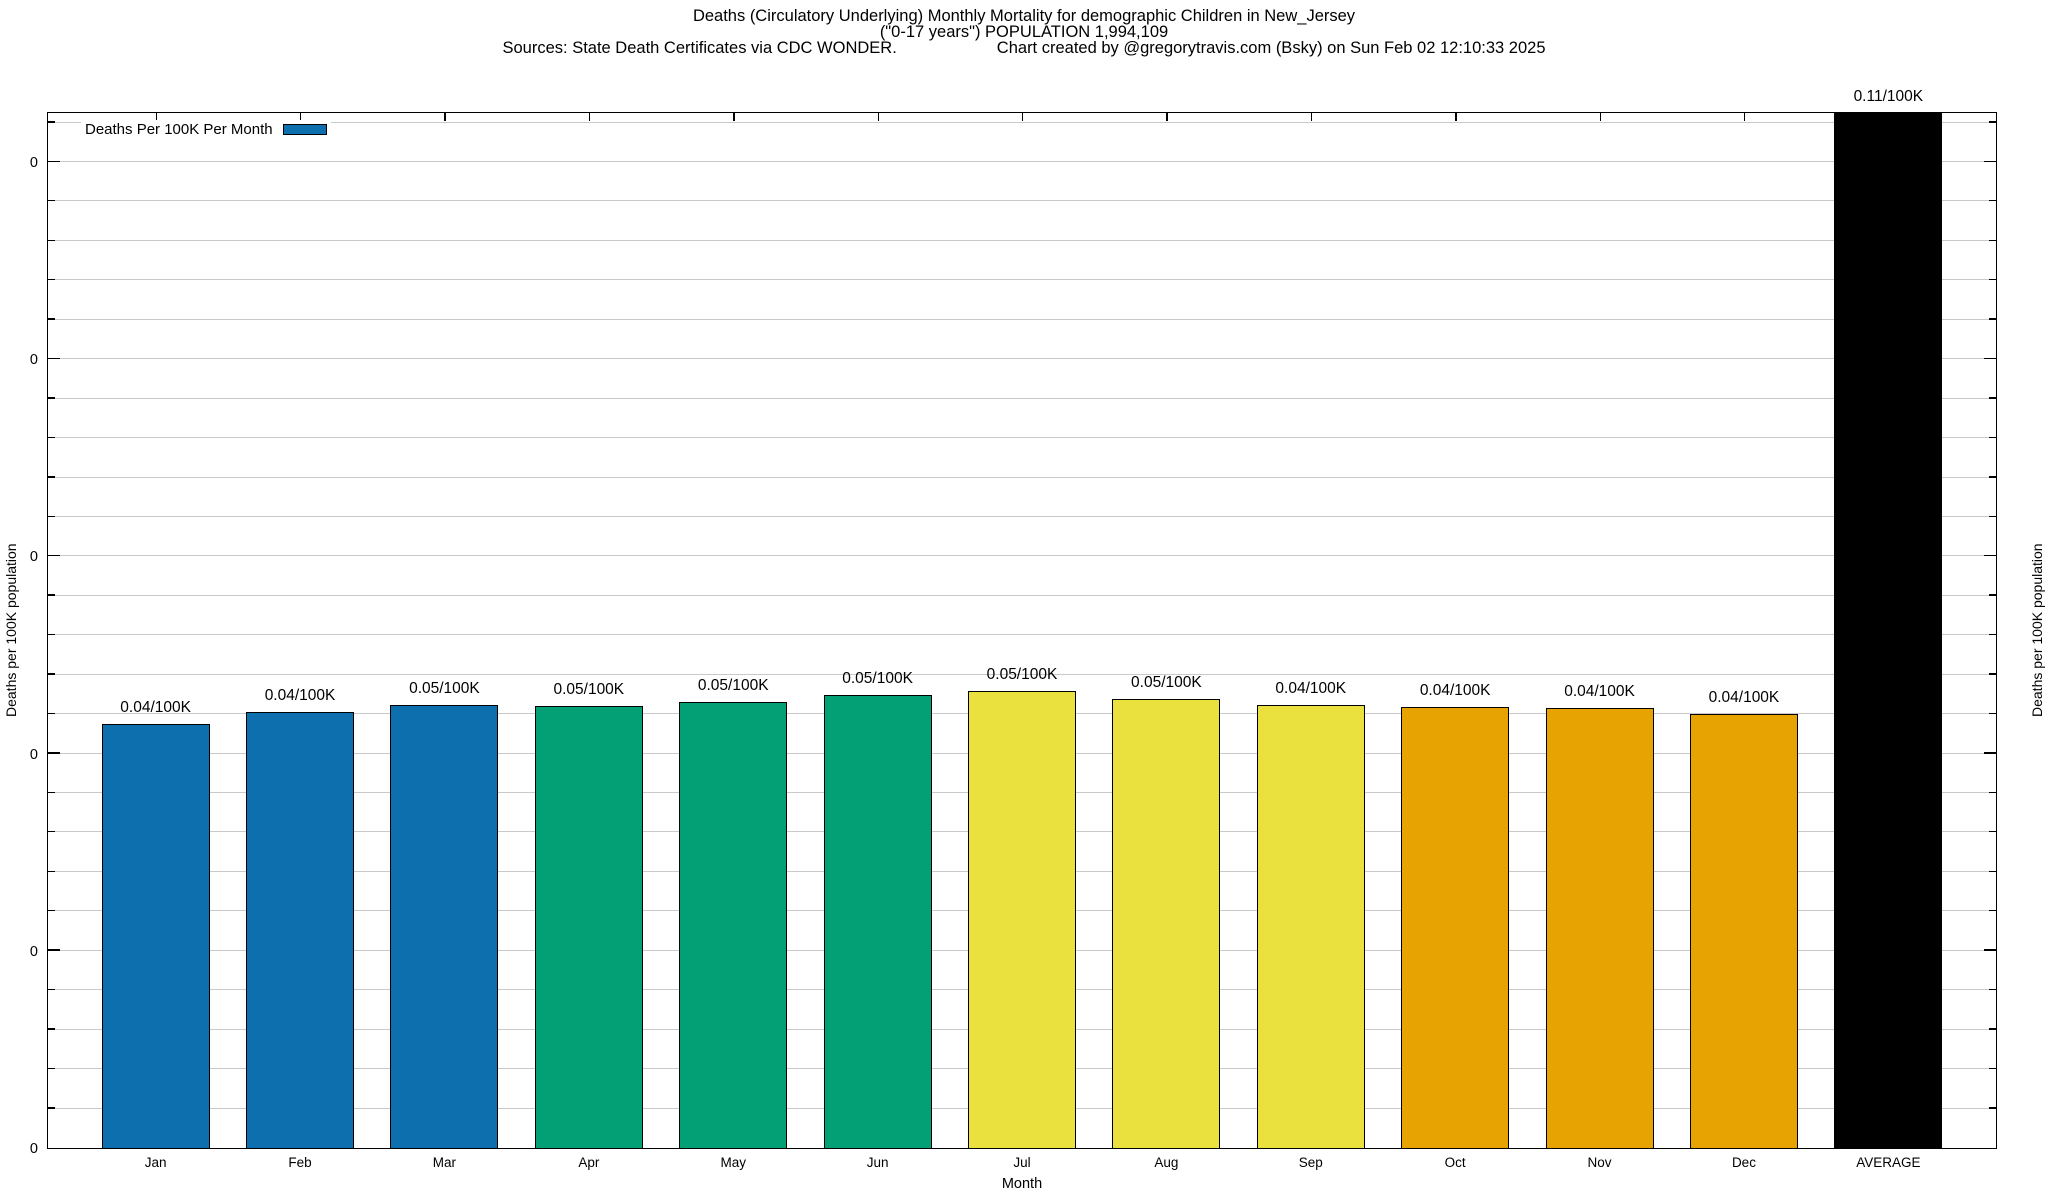  What do you see at coordinates (300, 930) in the screenshot?
I see `bar-feb` at bounding box center [300, 930].